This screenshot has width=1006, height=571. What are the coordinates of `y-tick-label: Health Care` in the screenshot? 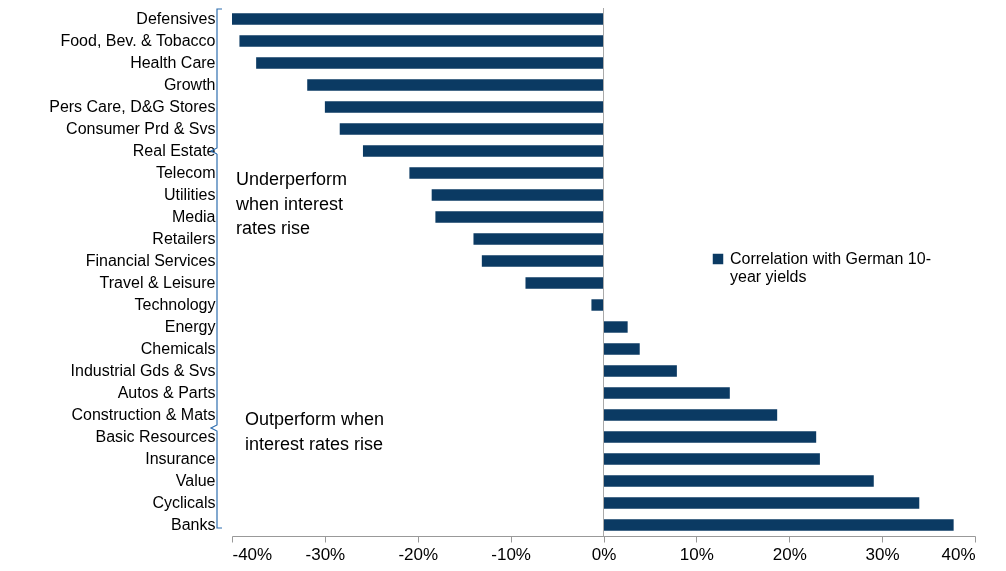 It's located at (173, 62).